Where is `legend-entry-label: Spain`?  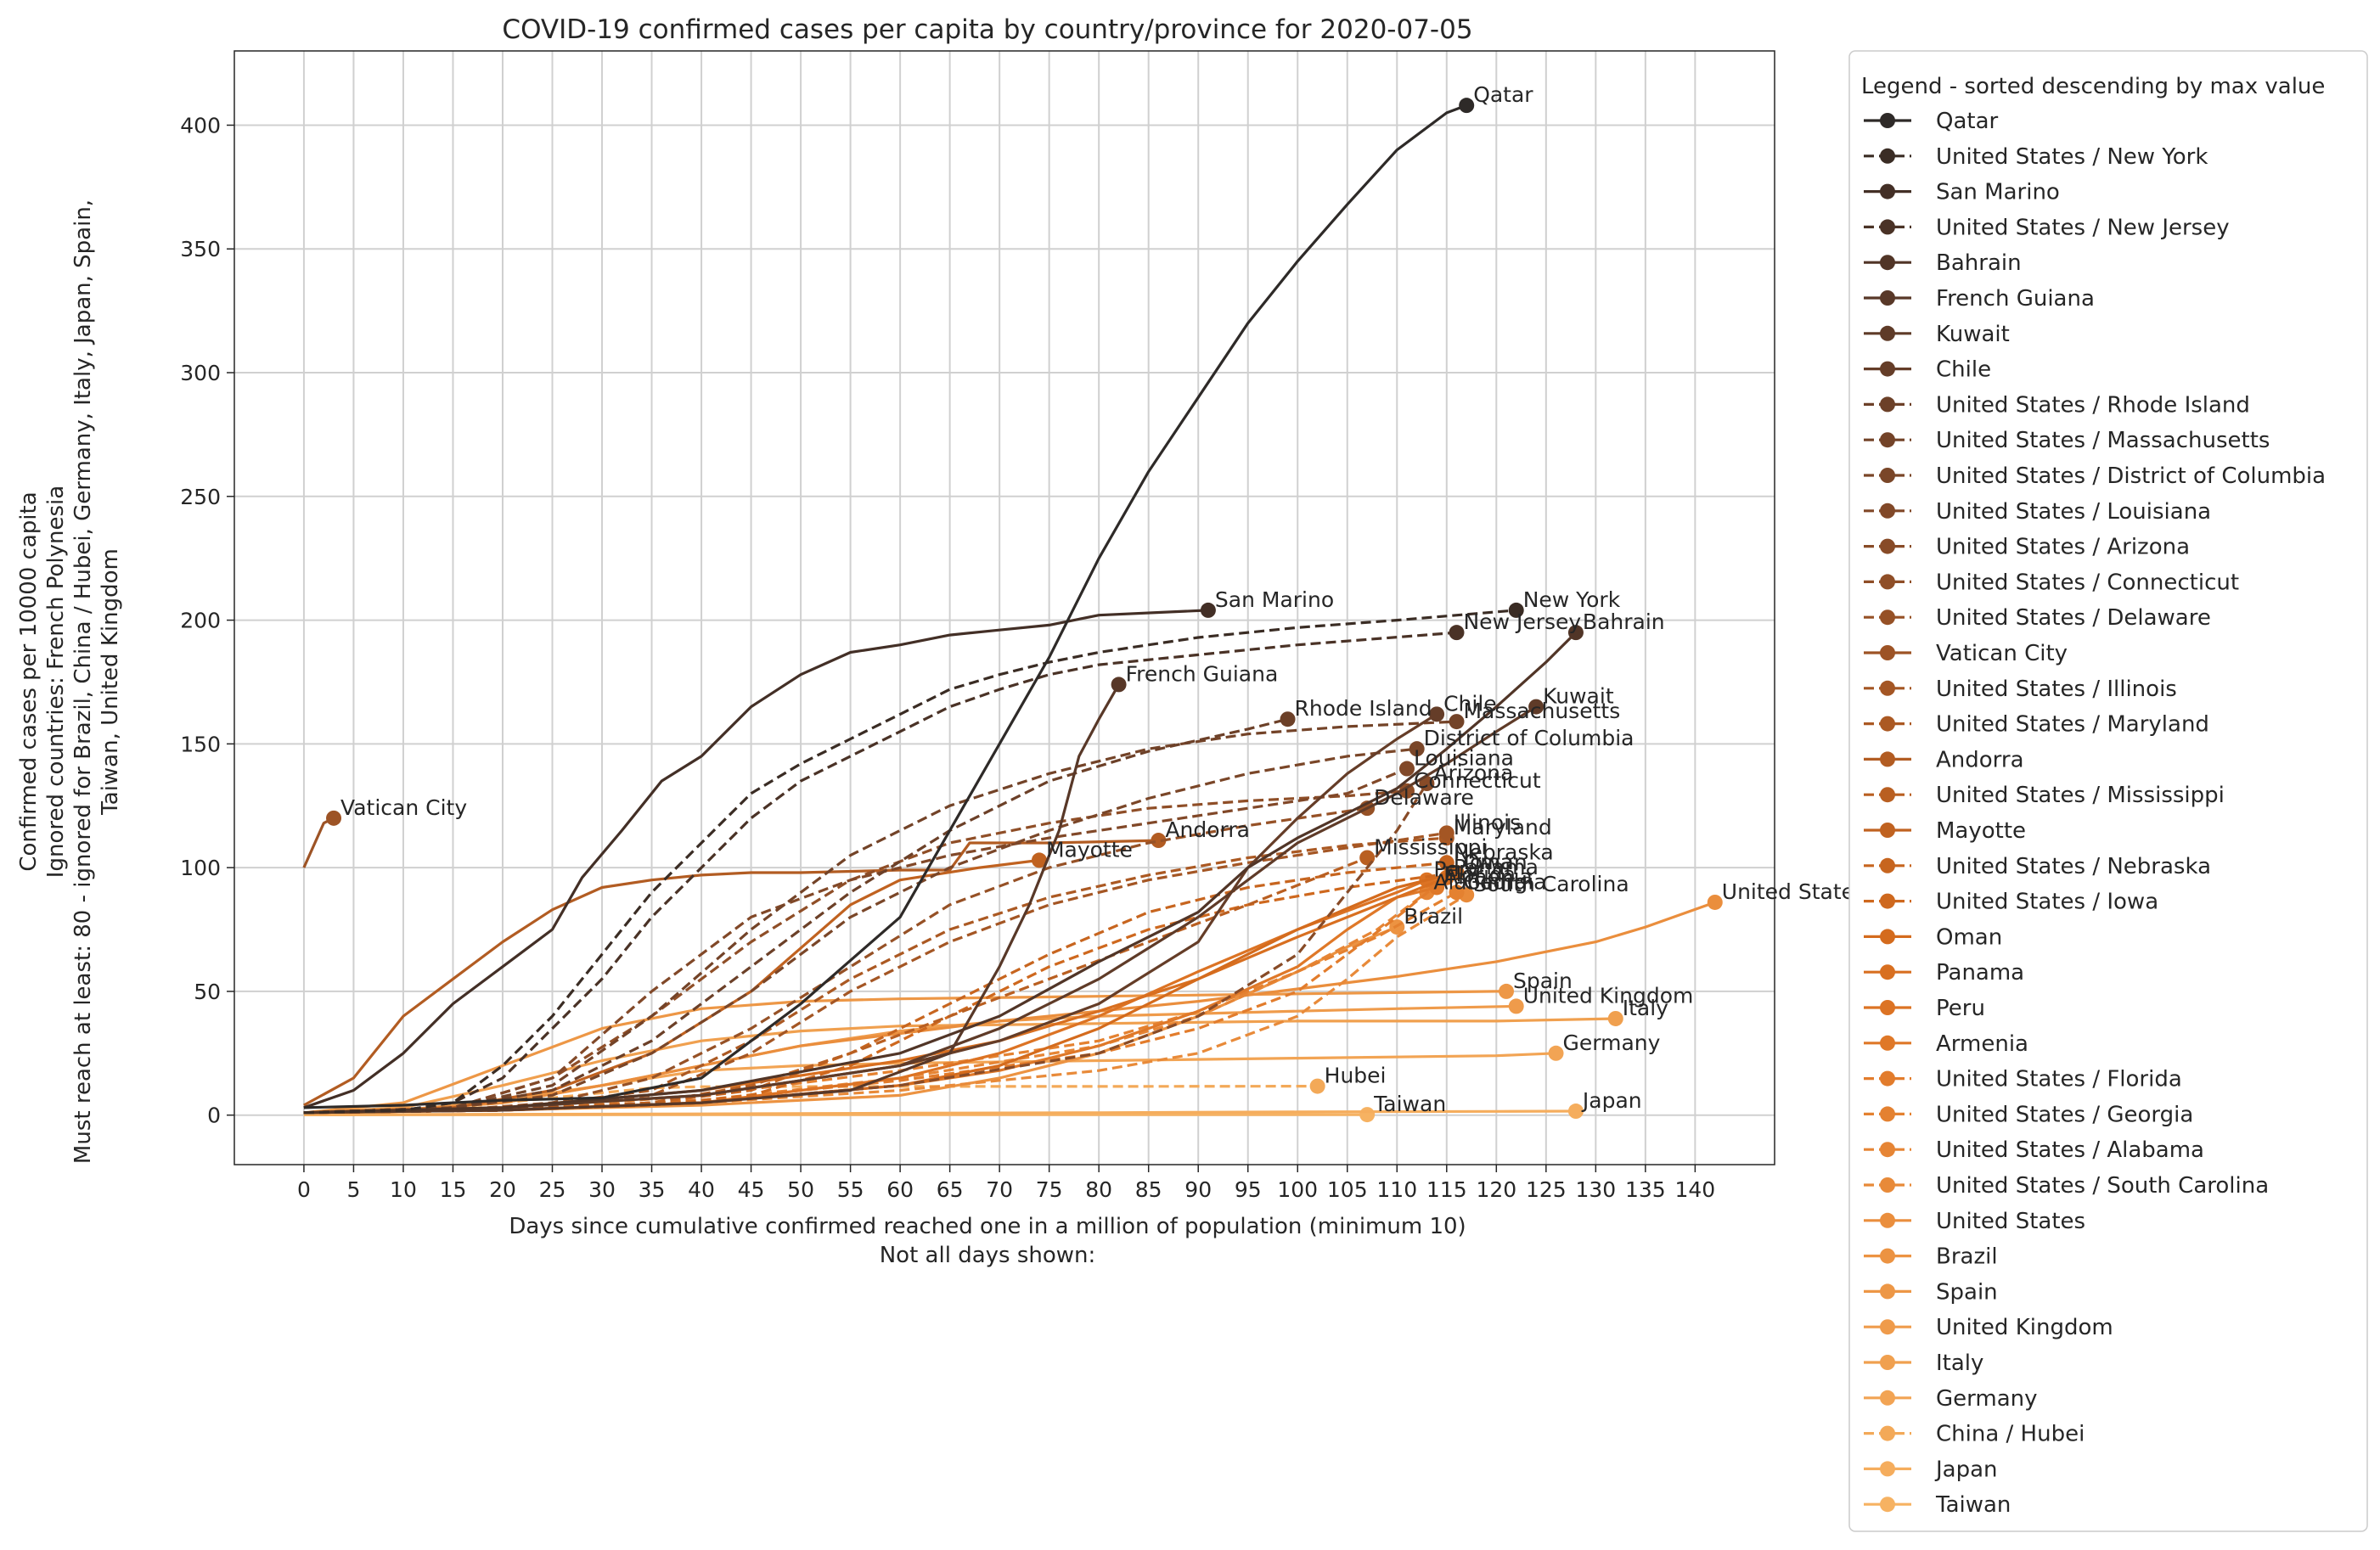
legend-entry-label: Spain is located at coordinates (1967, 1292).